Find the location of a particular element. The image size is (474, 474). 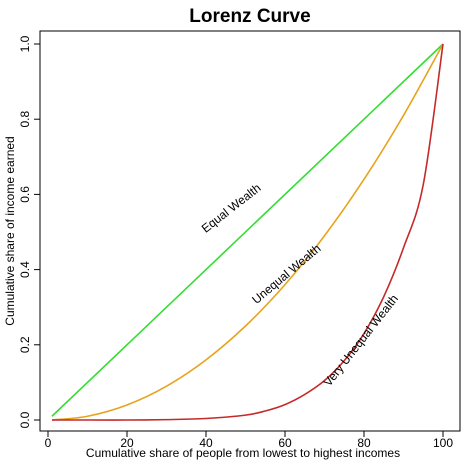

series-annotation-equal-wealth: Equal Wealth is located at coordinates (231, 208).